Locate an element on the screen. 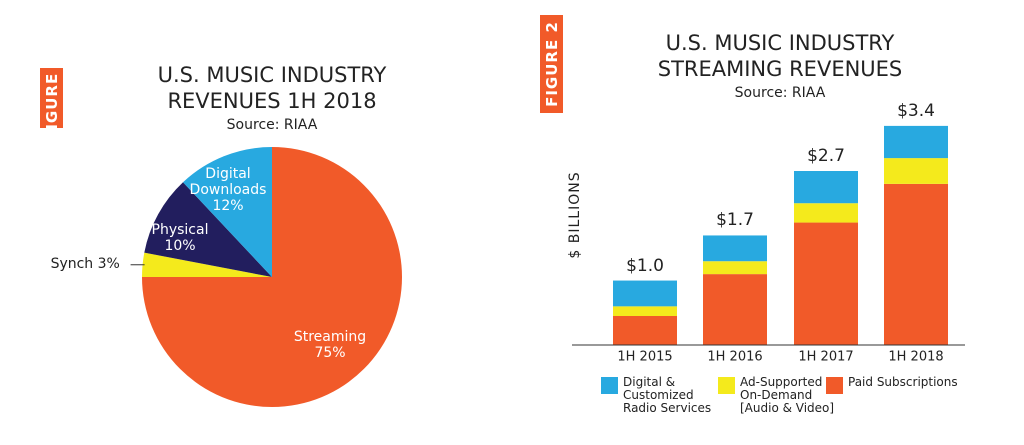 Image resolution: width=1024 pixels, height=445 pixels. slice-value: 75% is located at coordinates (330, 353).